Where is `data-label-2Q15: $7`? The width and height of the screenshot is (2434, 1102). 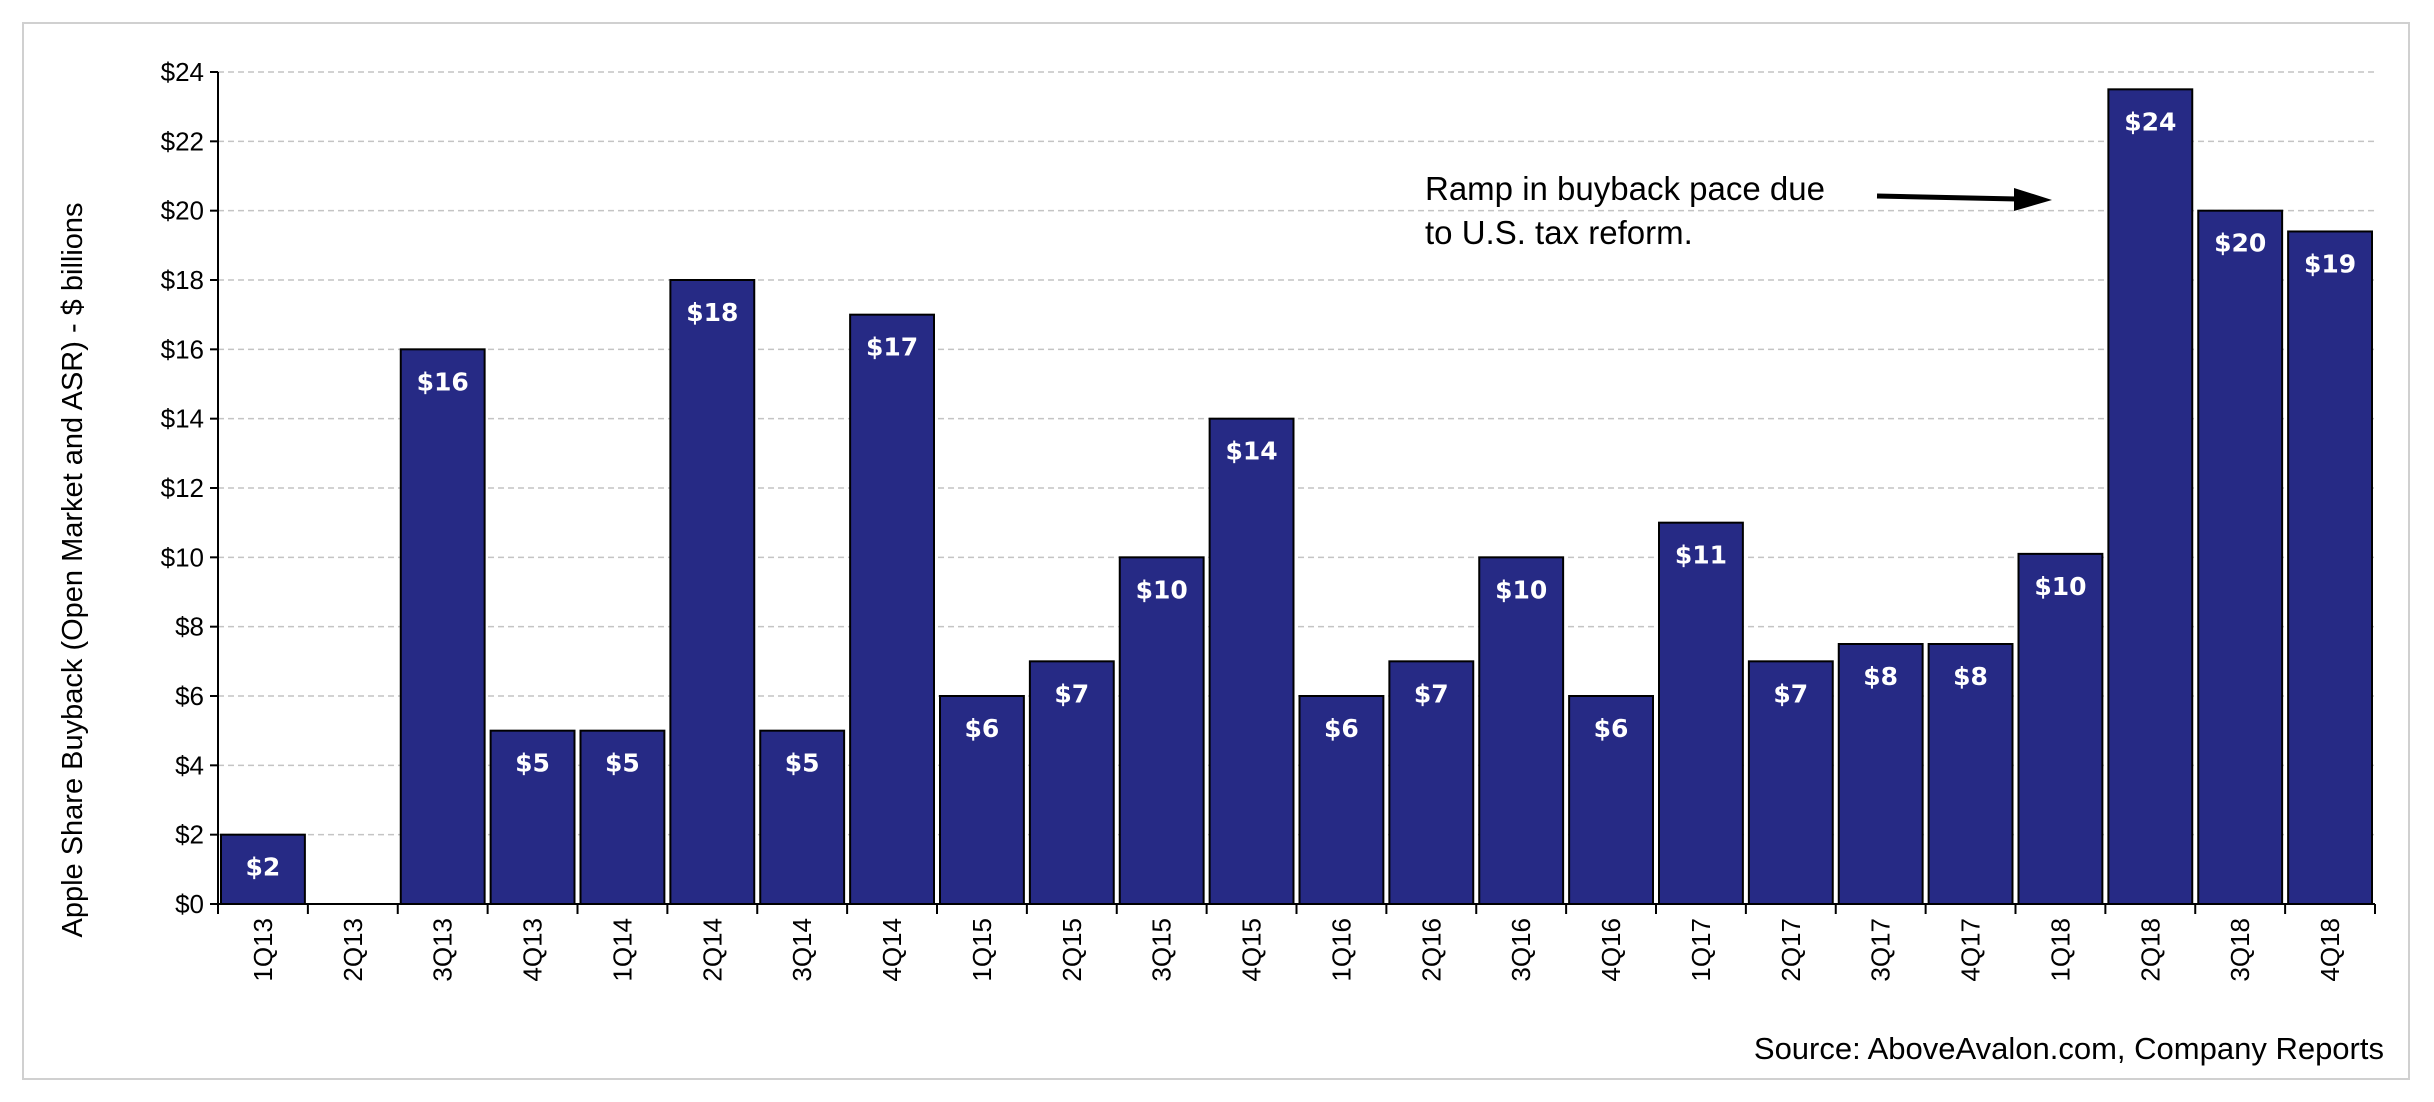 data-label-2Q15: $7 is located at coordinates (1071, 693).